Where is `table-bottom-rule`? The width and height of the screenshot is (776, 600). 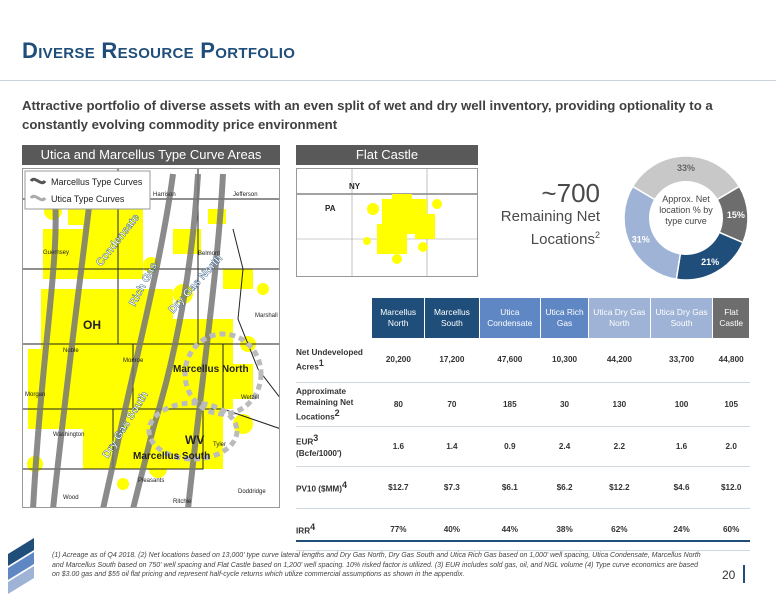
table-bottom-rule is located at coordinates (523, 541).